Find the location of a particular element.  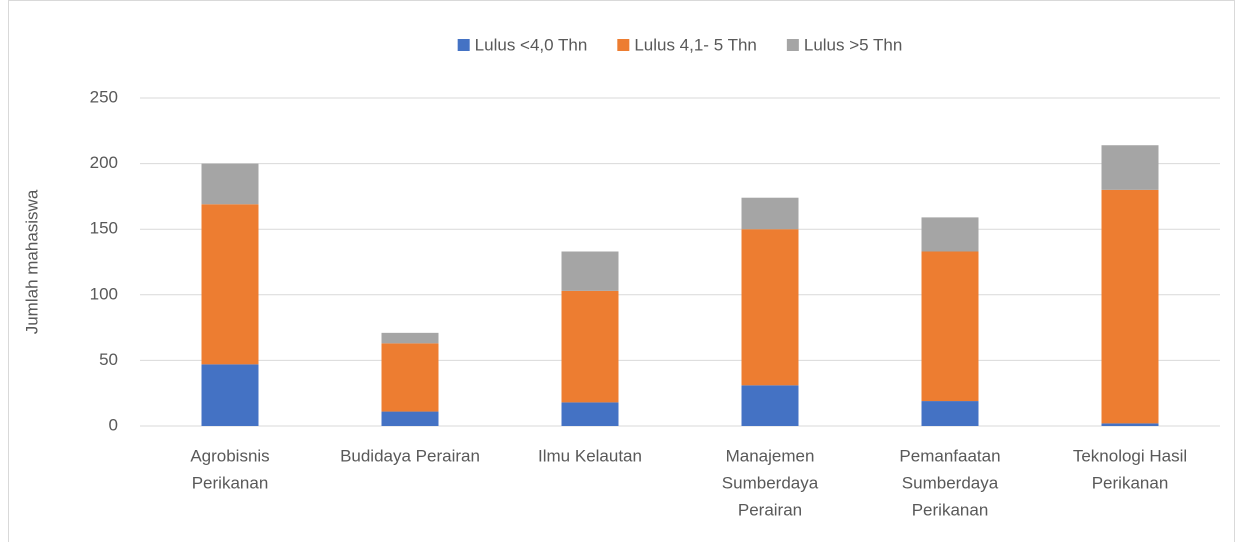

x-tick-label: Agrobisnis is located at coordinates (229, 455).